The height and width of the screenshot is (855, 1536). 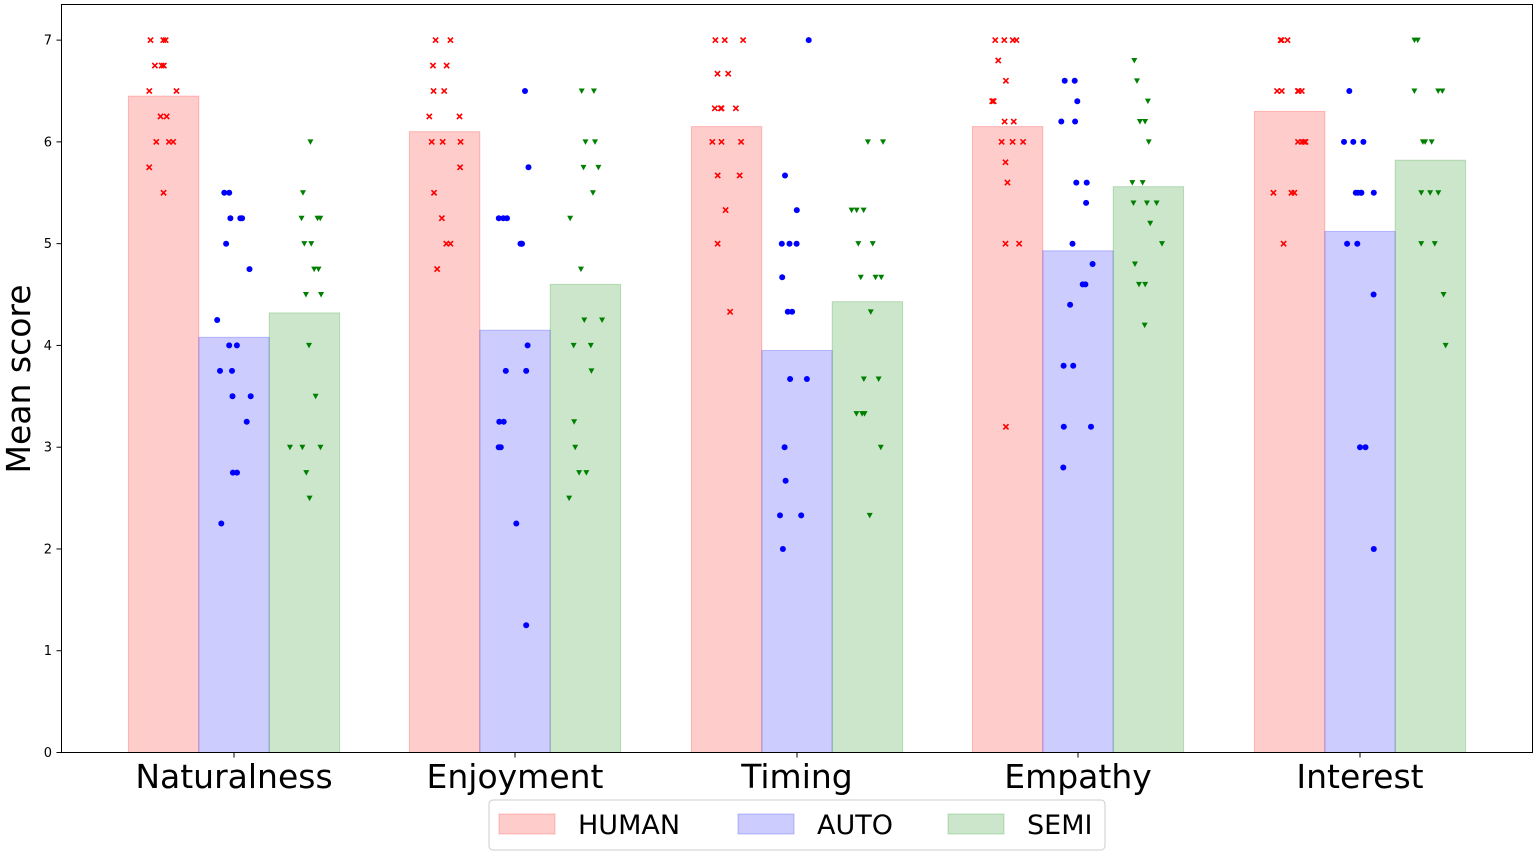 What do you see at coordinates (1078, 776) in the screenshot?
I see `x-tick-label-empathy: Empathy` at bounding box center [1078, 776].